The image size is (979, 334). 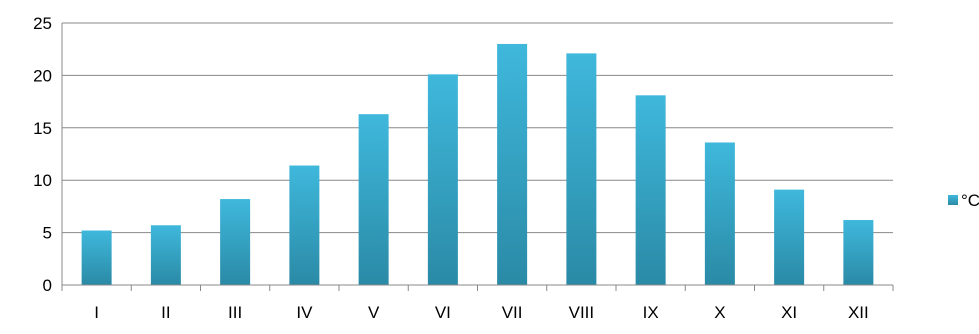 What do you see at coordinates (442, 180) in the screenshot?
I see `bar-vi` at bounding box center [442, 180].